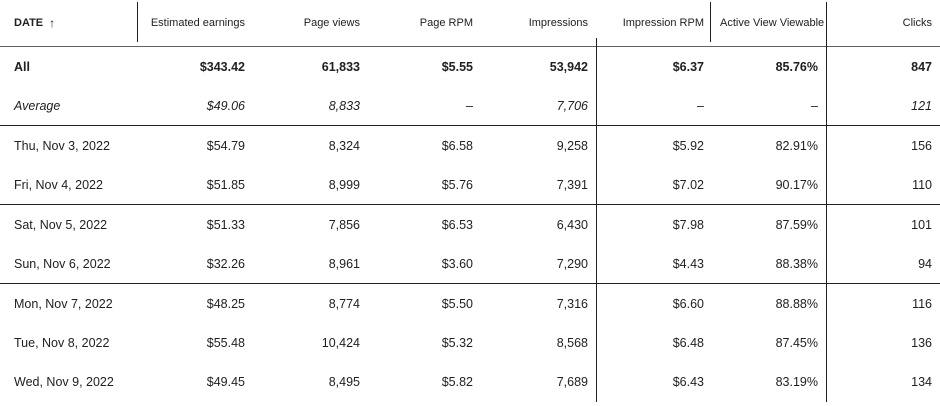 This screenshot has width=940, height=406. Describe the element at coordinates (225, 342) in the screenshot. I see `table-cell: $55.48` at that location.